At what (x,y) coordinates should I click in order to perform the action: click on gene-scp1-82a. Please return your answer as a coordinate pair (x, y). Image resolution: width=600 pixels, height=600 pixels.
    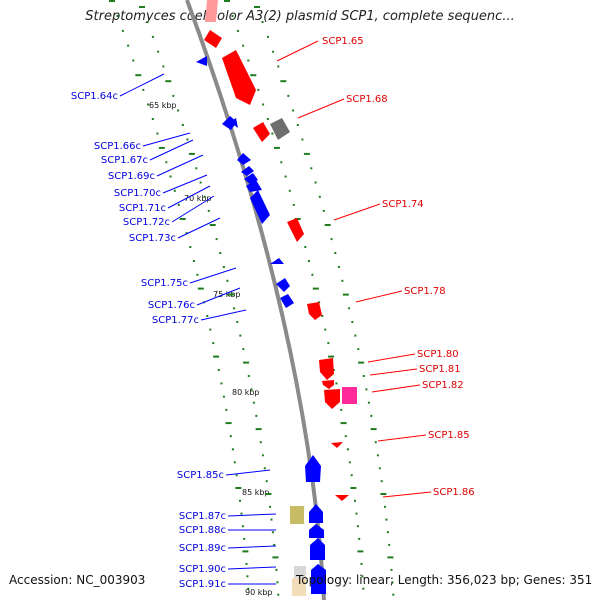
    Looking at the image, I should click on (332, 399).